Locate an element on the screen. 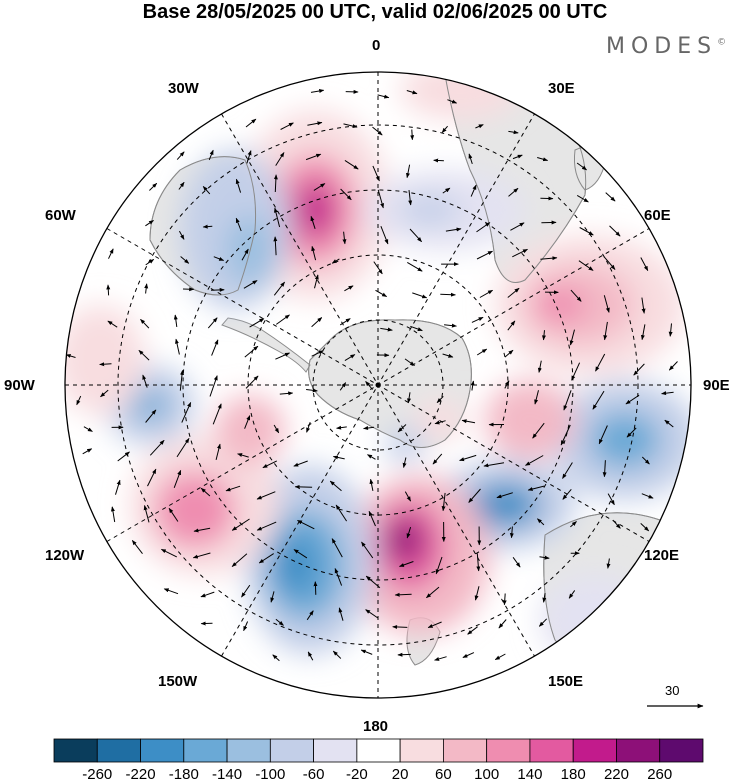 This screenshot has height=783, width=750. colorbar-tick-label: -60 is located at coordinates (313, 774).